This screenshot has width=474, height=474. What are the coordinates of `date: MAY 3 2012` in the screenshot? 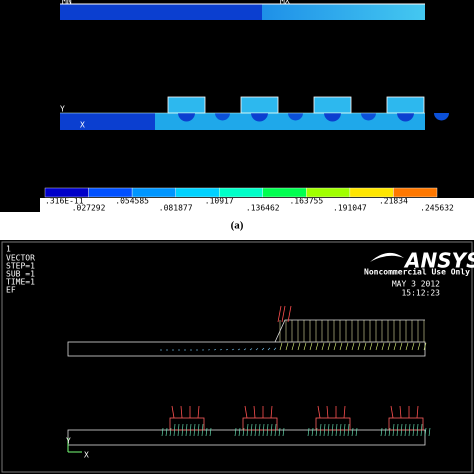 It's located at (416, 284).